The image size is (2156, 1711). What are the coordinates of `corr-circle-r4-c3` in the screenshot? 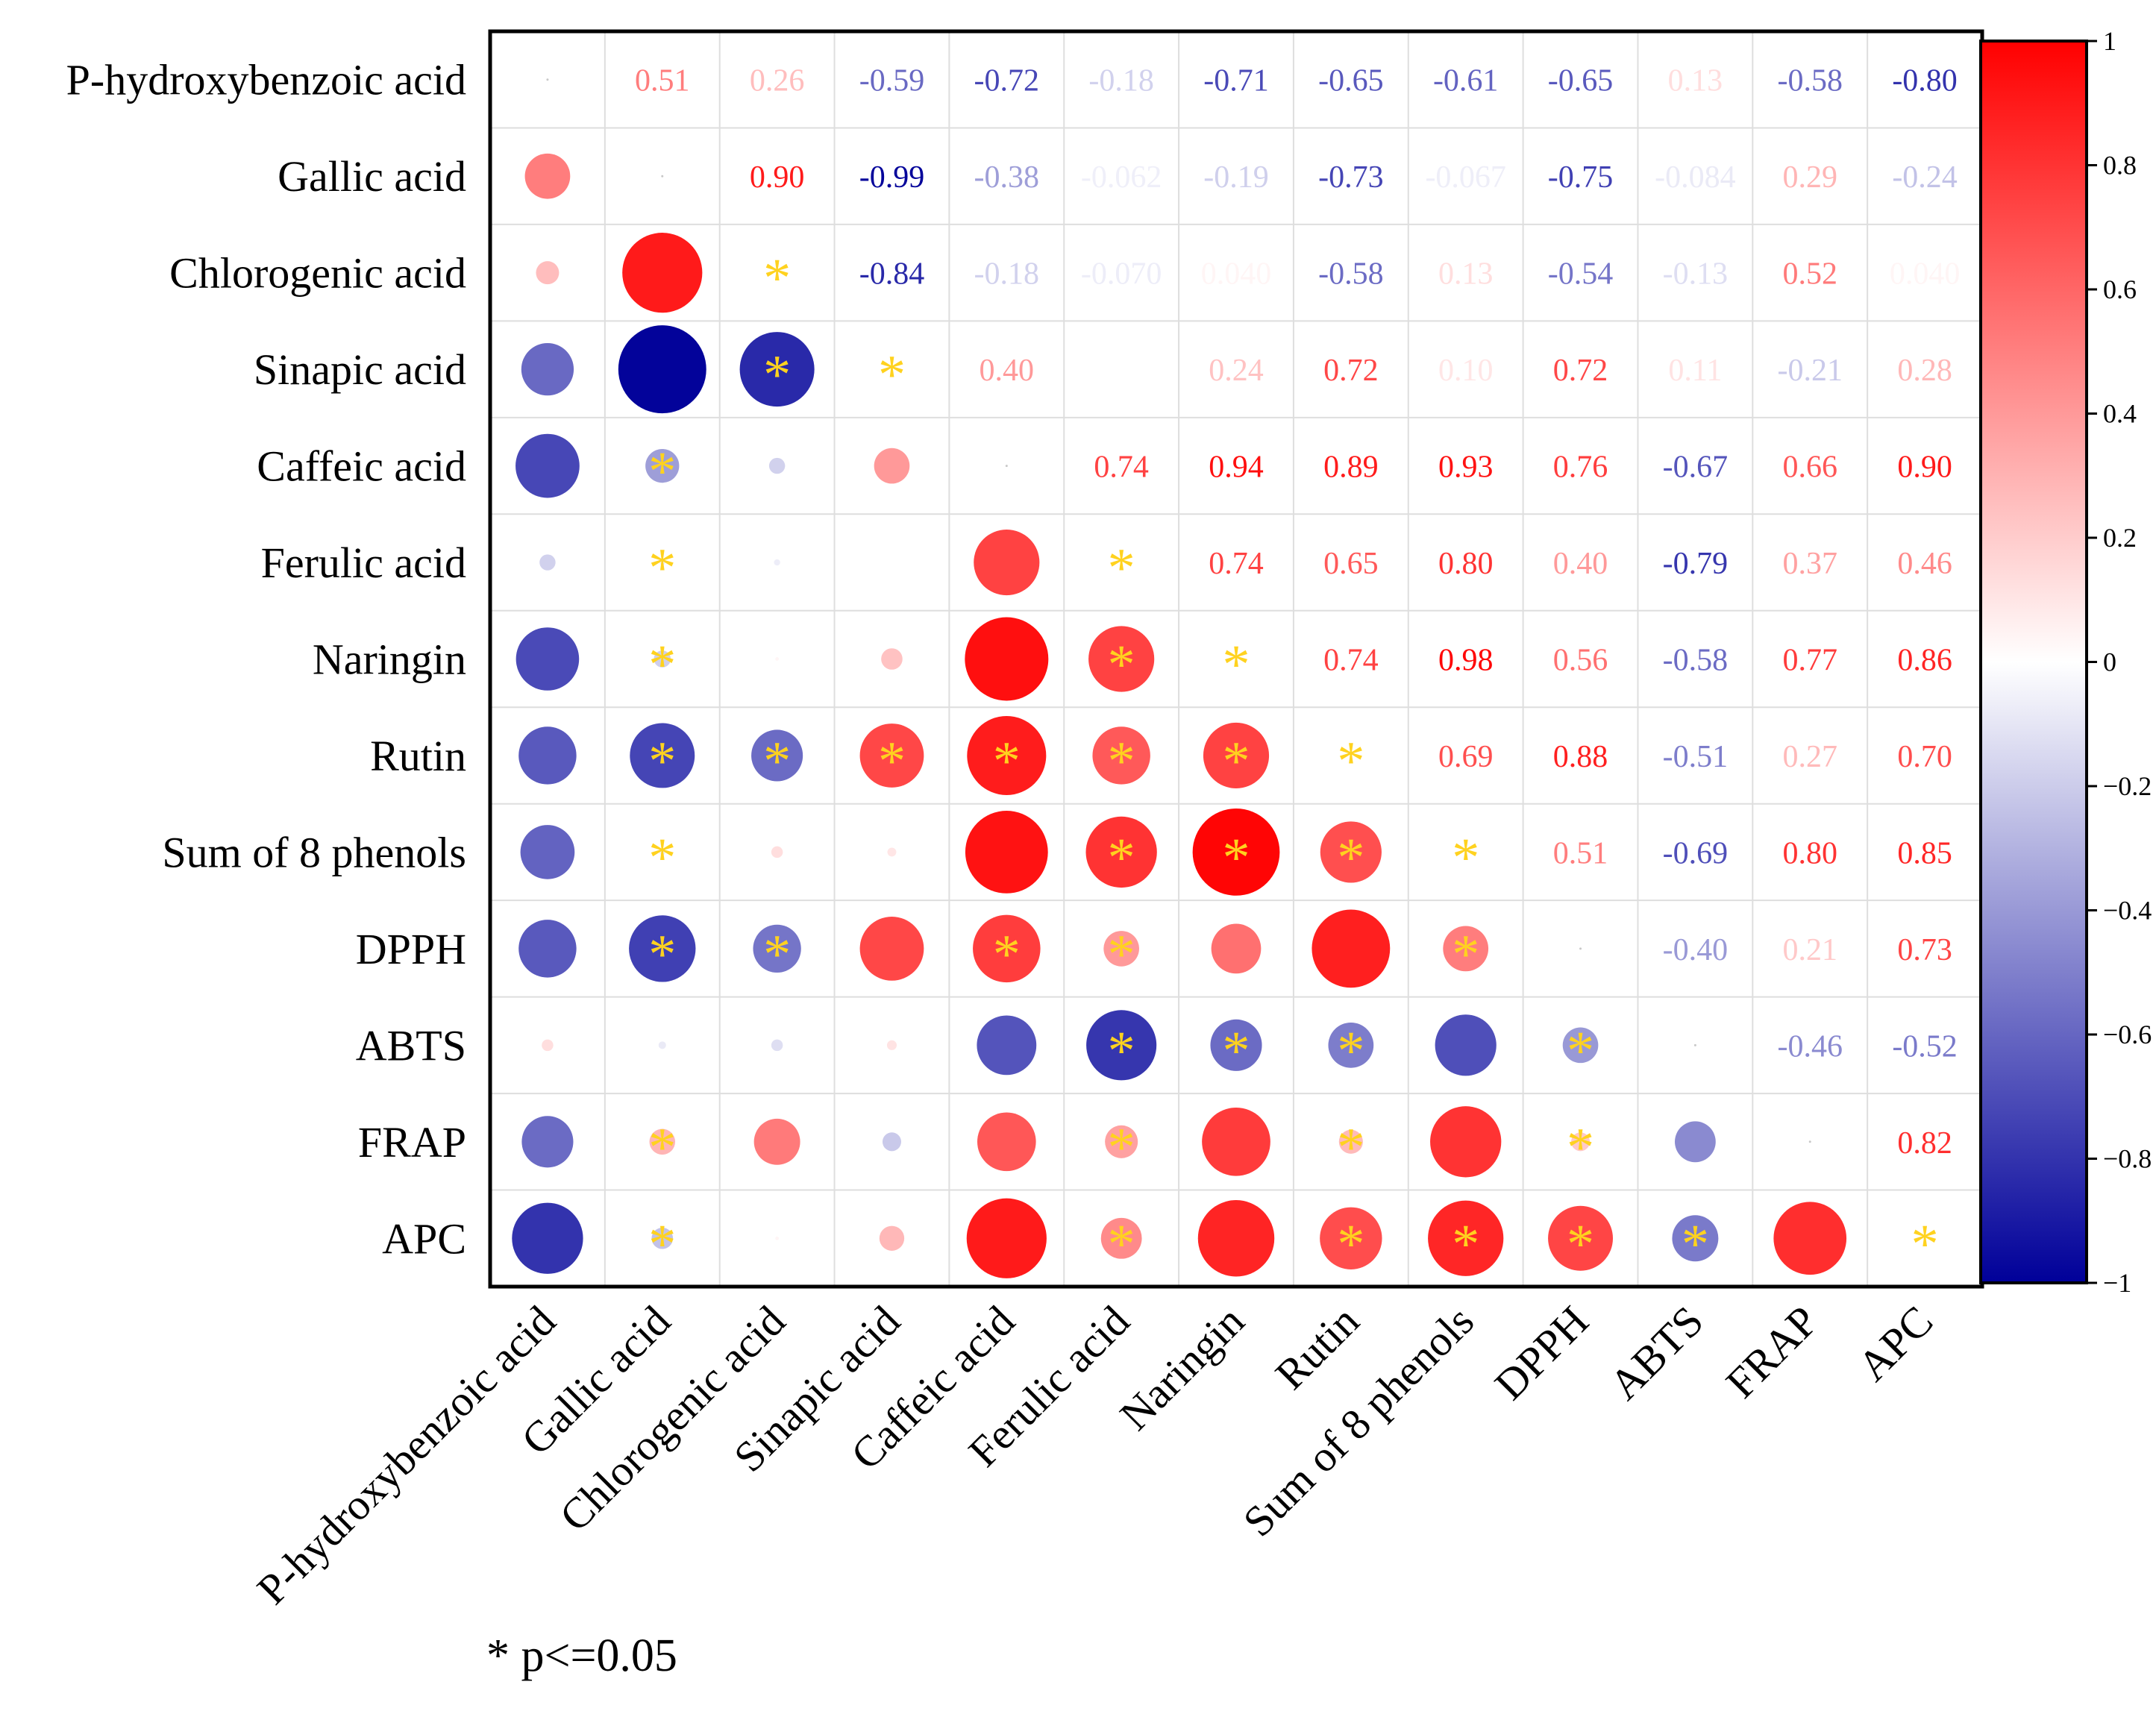 It's located at (892, 466).